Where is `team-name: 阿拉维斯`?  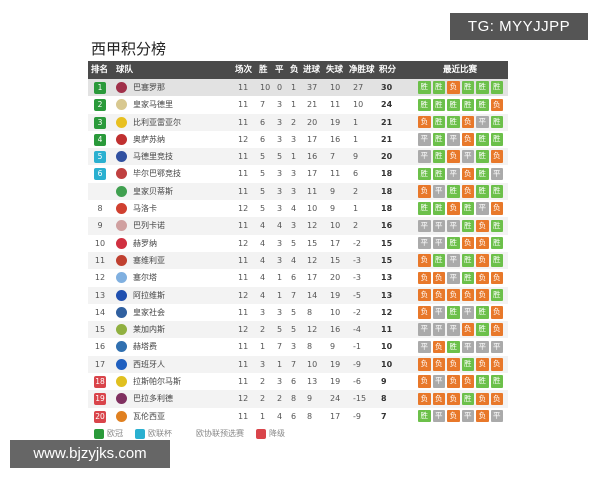
team-name: 阿拉维斯 is located at coordinates (149, 295).